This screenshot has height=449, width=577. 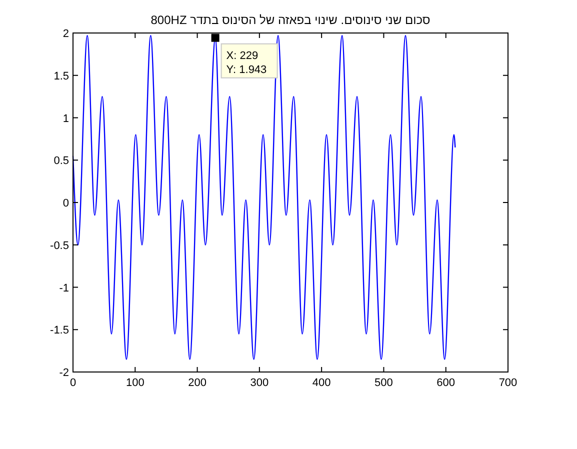 I want to click on y-tick-label: 0.5, so click(x=61, y=161).